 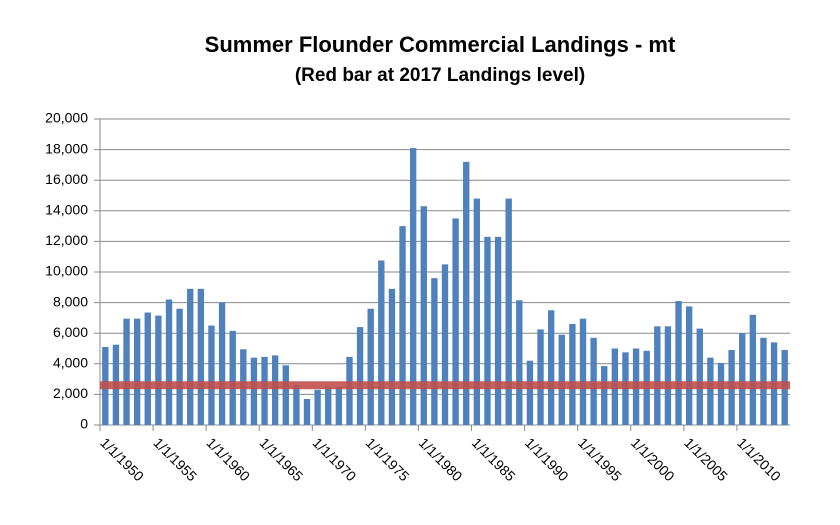 I want to click on y-tick-label: 20,000, so click(x=66, y=118).